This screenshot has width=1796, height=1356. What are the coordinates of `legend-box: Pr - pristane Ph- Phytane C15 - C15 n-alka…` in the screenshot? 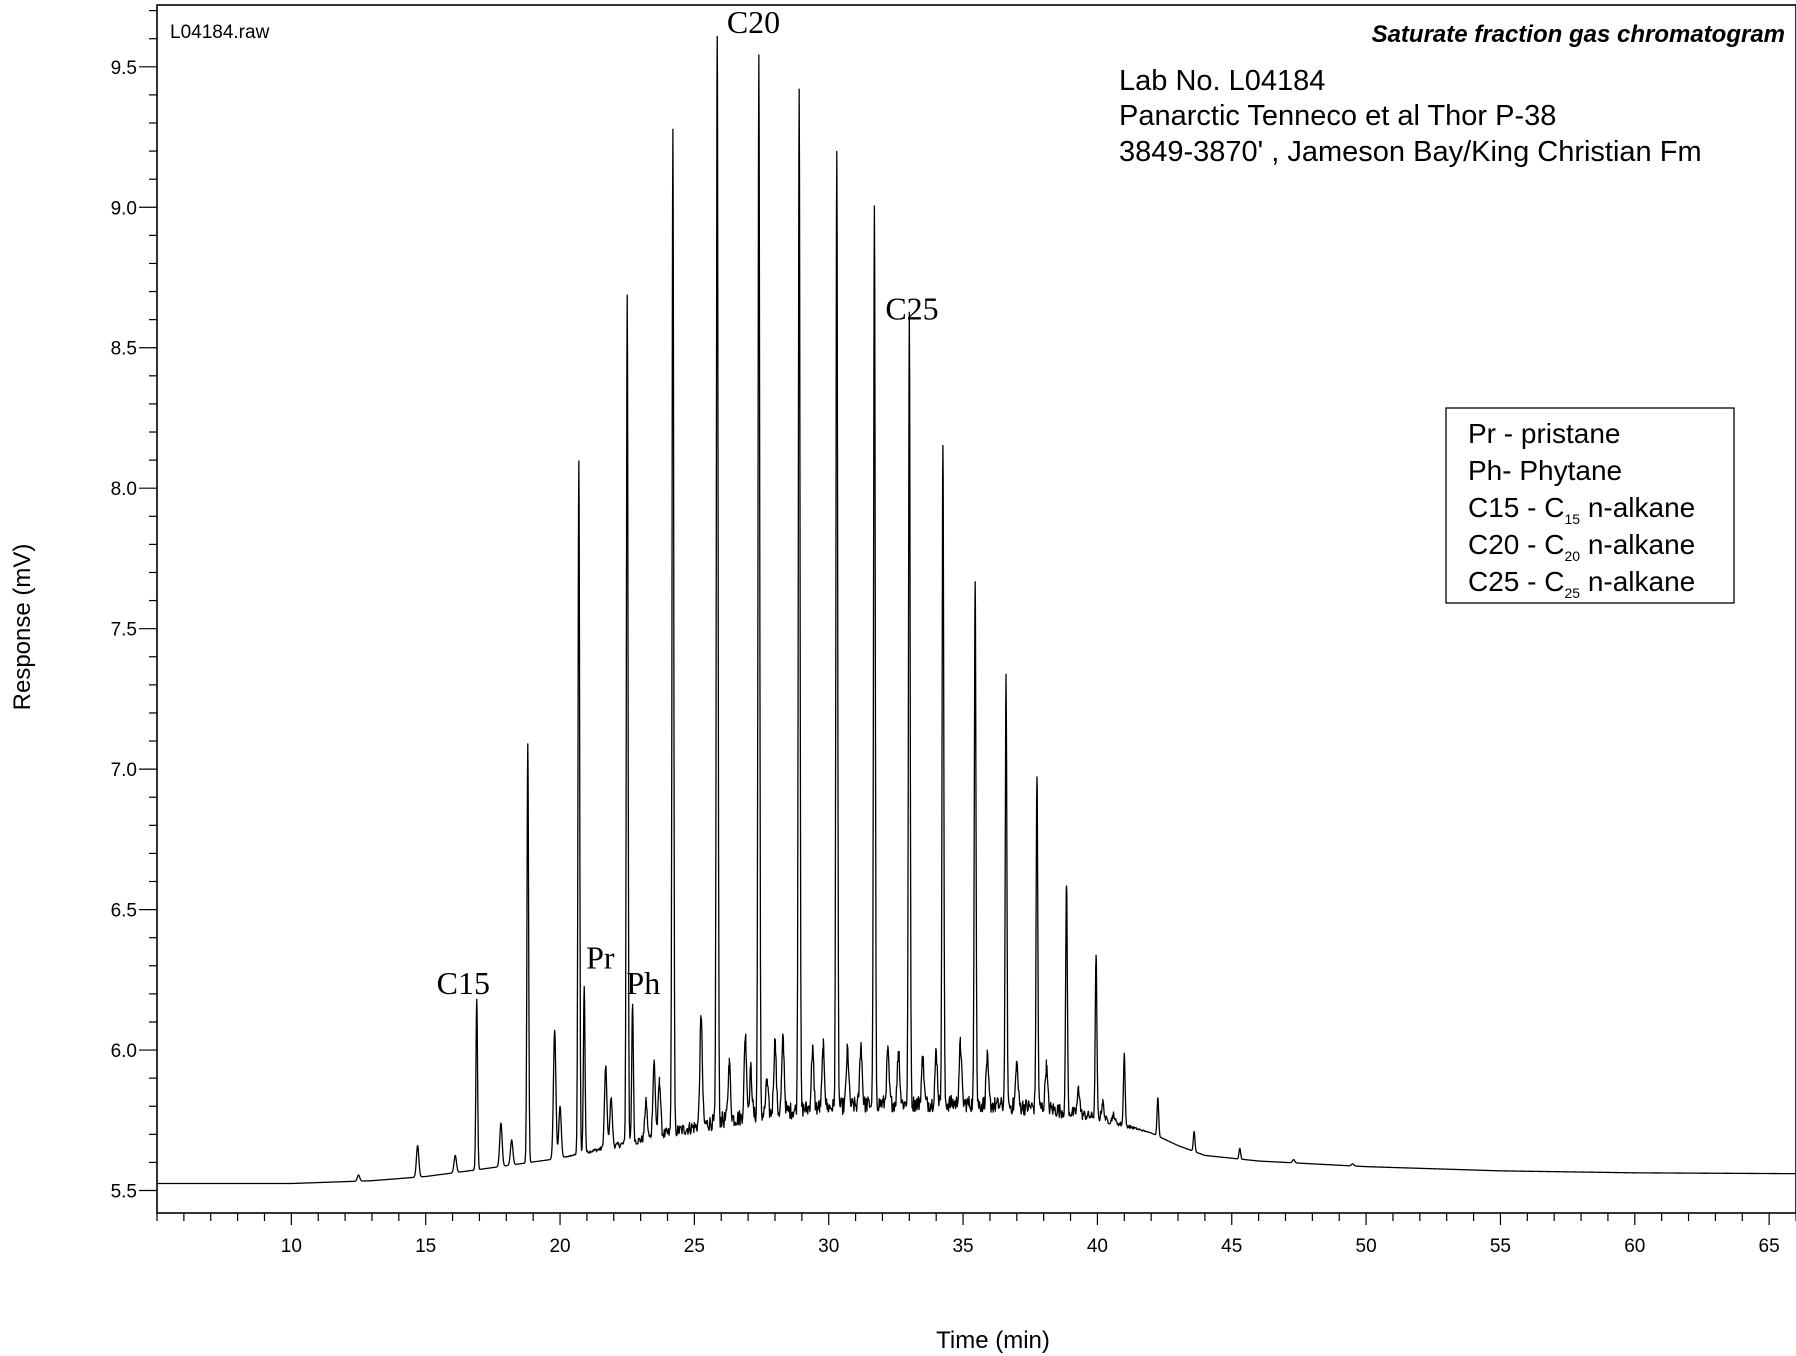 It's located at (1590, 505).